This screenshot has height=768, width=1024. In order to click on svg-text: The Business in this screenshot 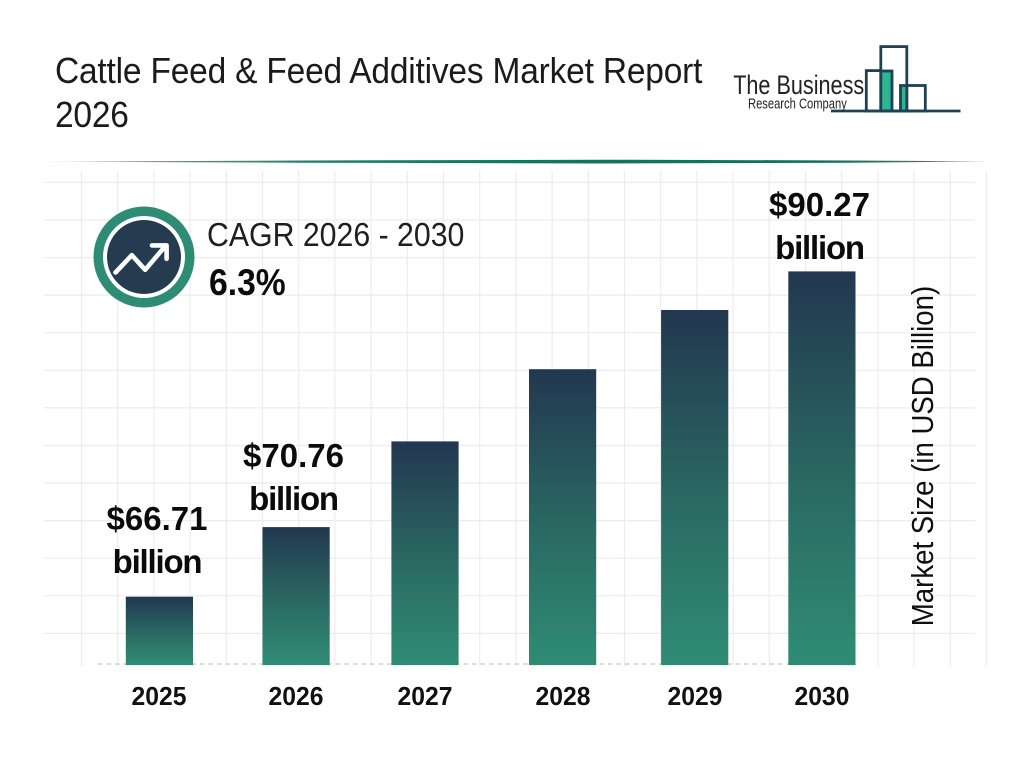, I will do `click(798, 86)`.